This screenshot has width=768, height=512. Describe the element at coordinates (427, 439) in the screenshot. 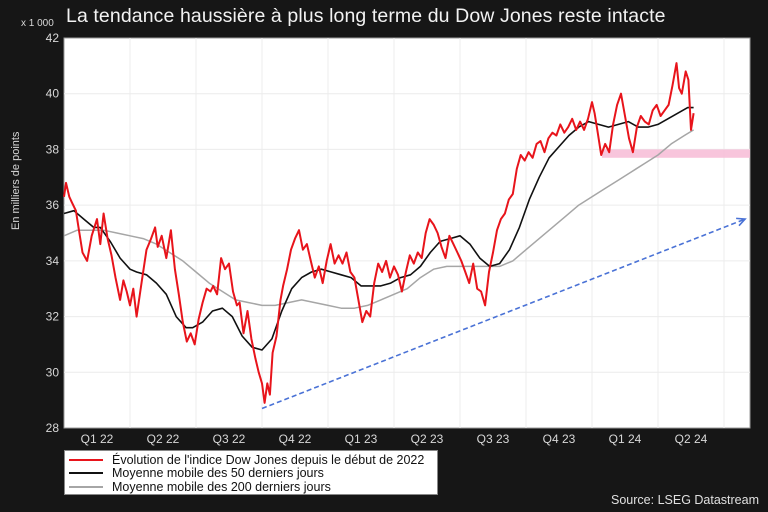

I see `x-tick-label: Q2 23` at that location.